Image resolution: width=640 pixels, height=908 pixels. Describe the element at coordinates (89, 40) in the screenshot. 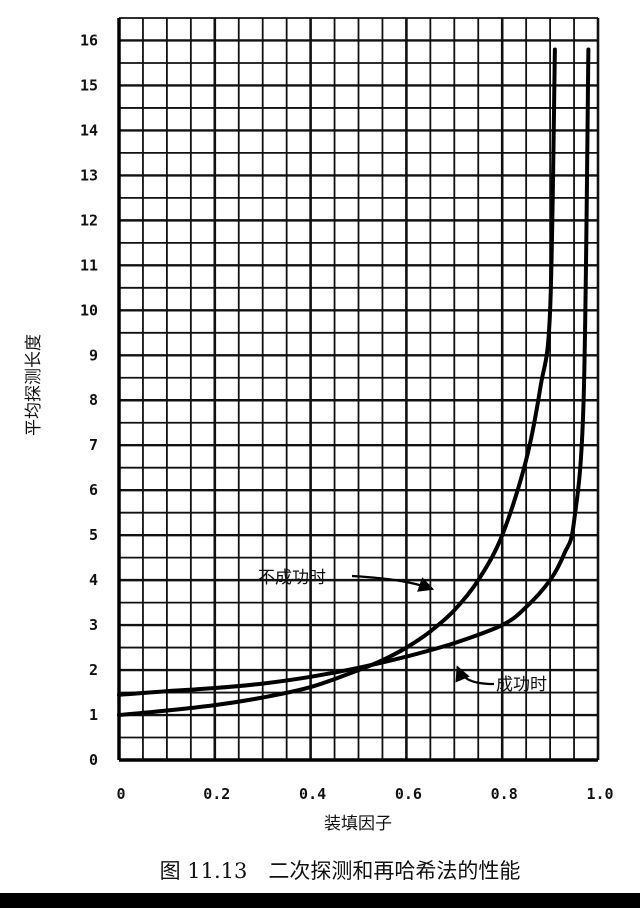

I see `y-tick-label: 16` at that location.